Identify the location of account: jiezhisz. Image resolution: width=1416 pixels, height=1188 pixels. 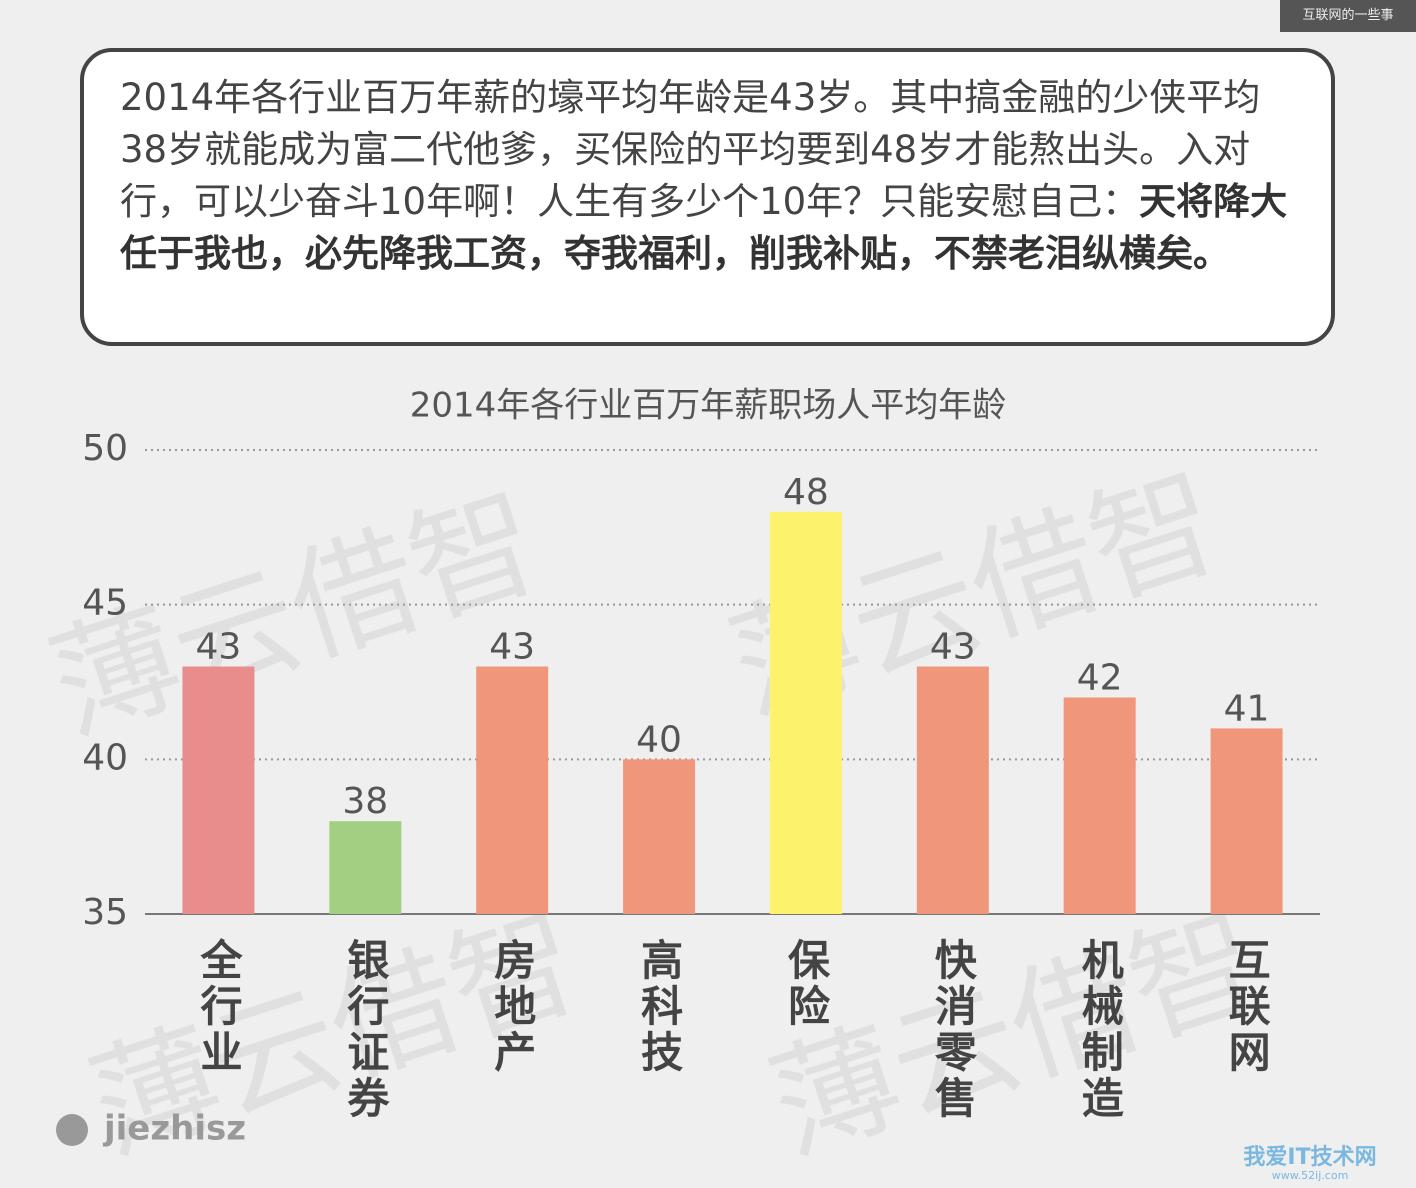
(174, 1129).